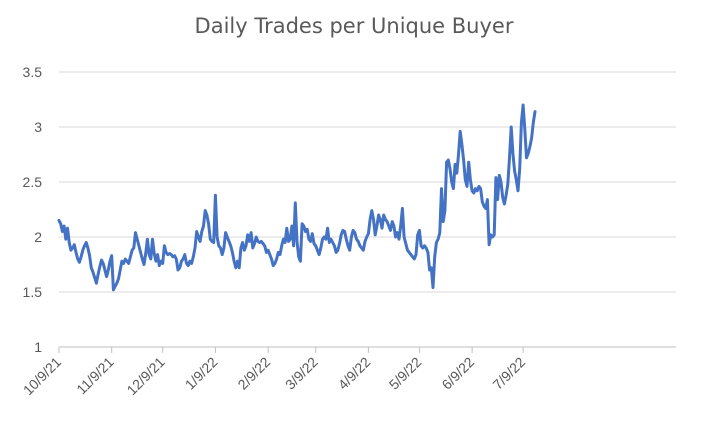  Describe the element at coordinates (42, 376) in the screenshot. I see `x-tick-label: 10/9/21` at that location.